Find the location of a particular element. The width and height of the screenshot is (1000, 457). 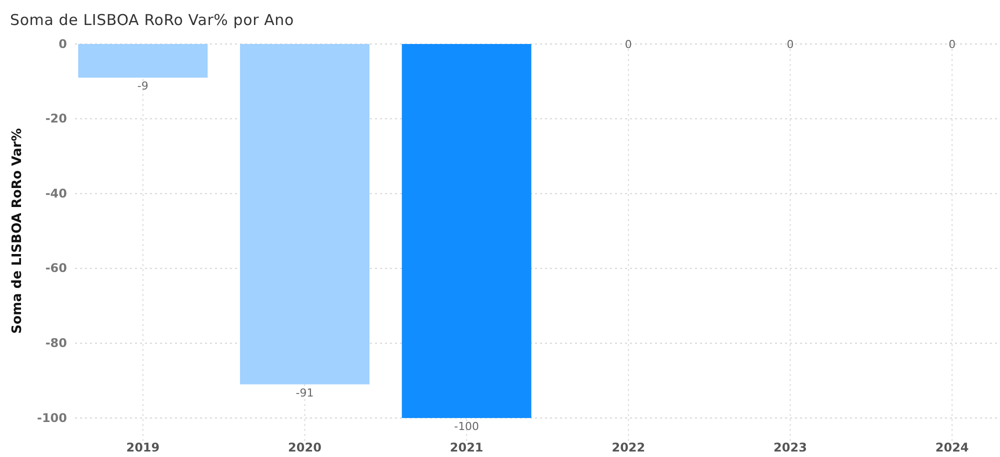

chart-title: Soma de LISBOA RoRo Var% por Ano is located at coordinates (152, 20).